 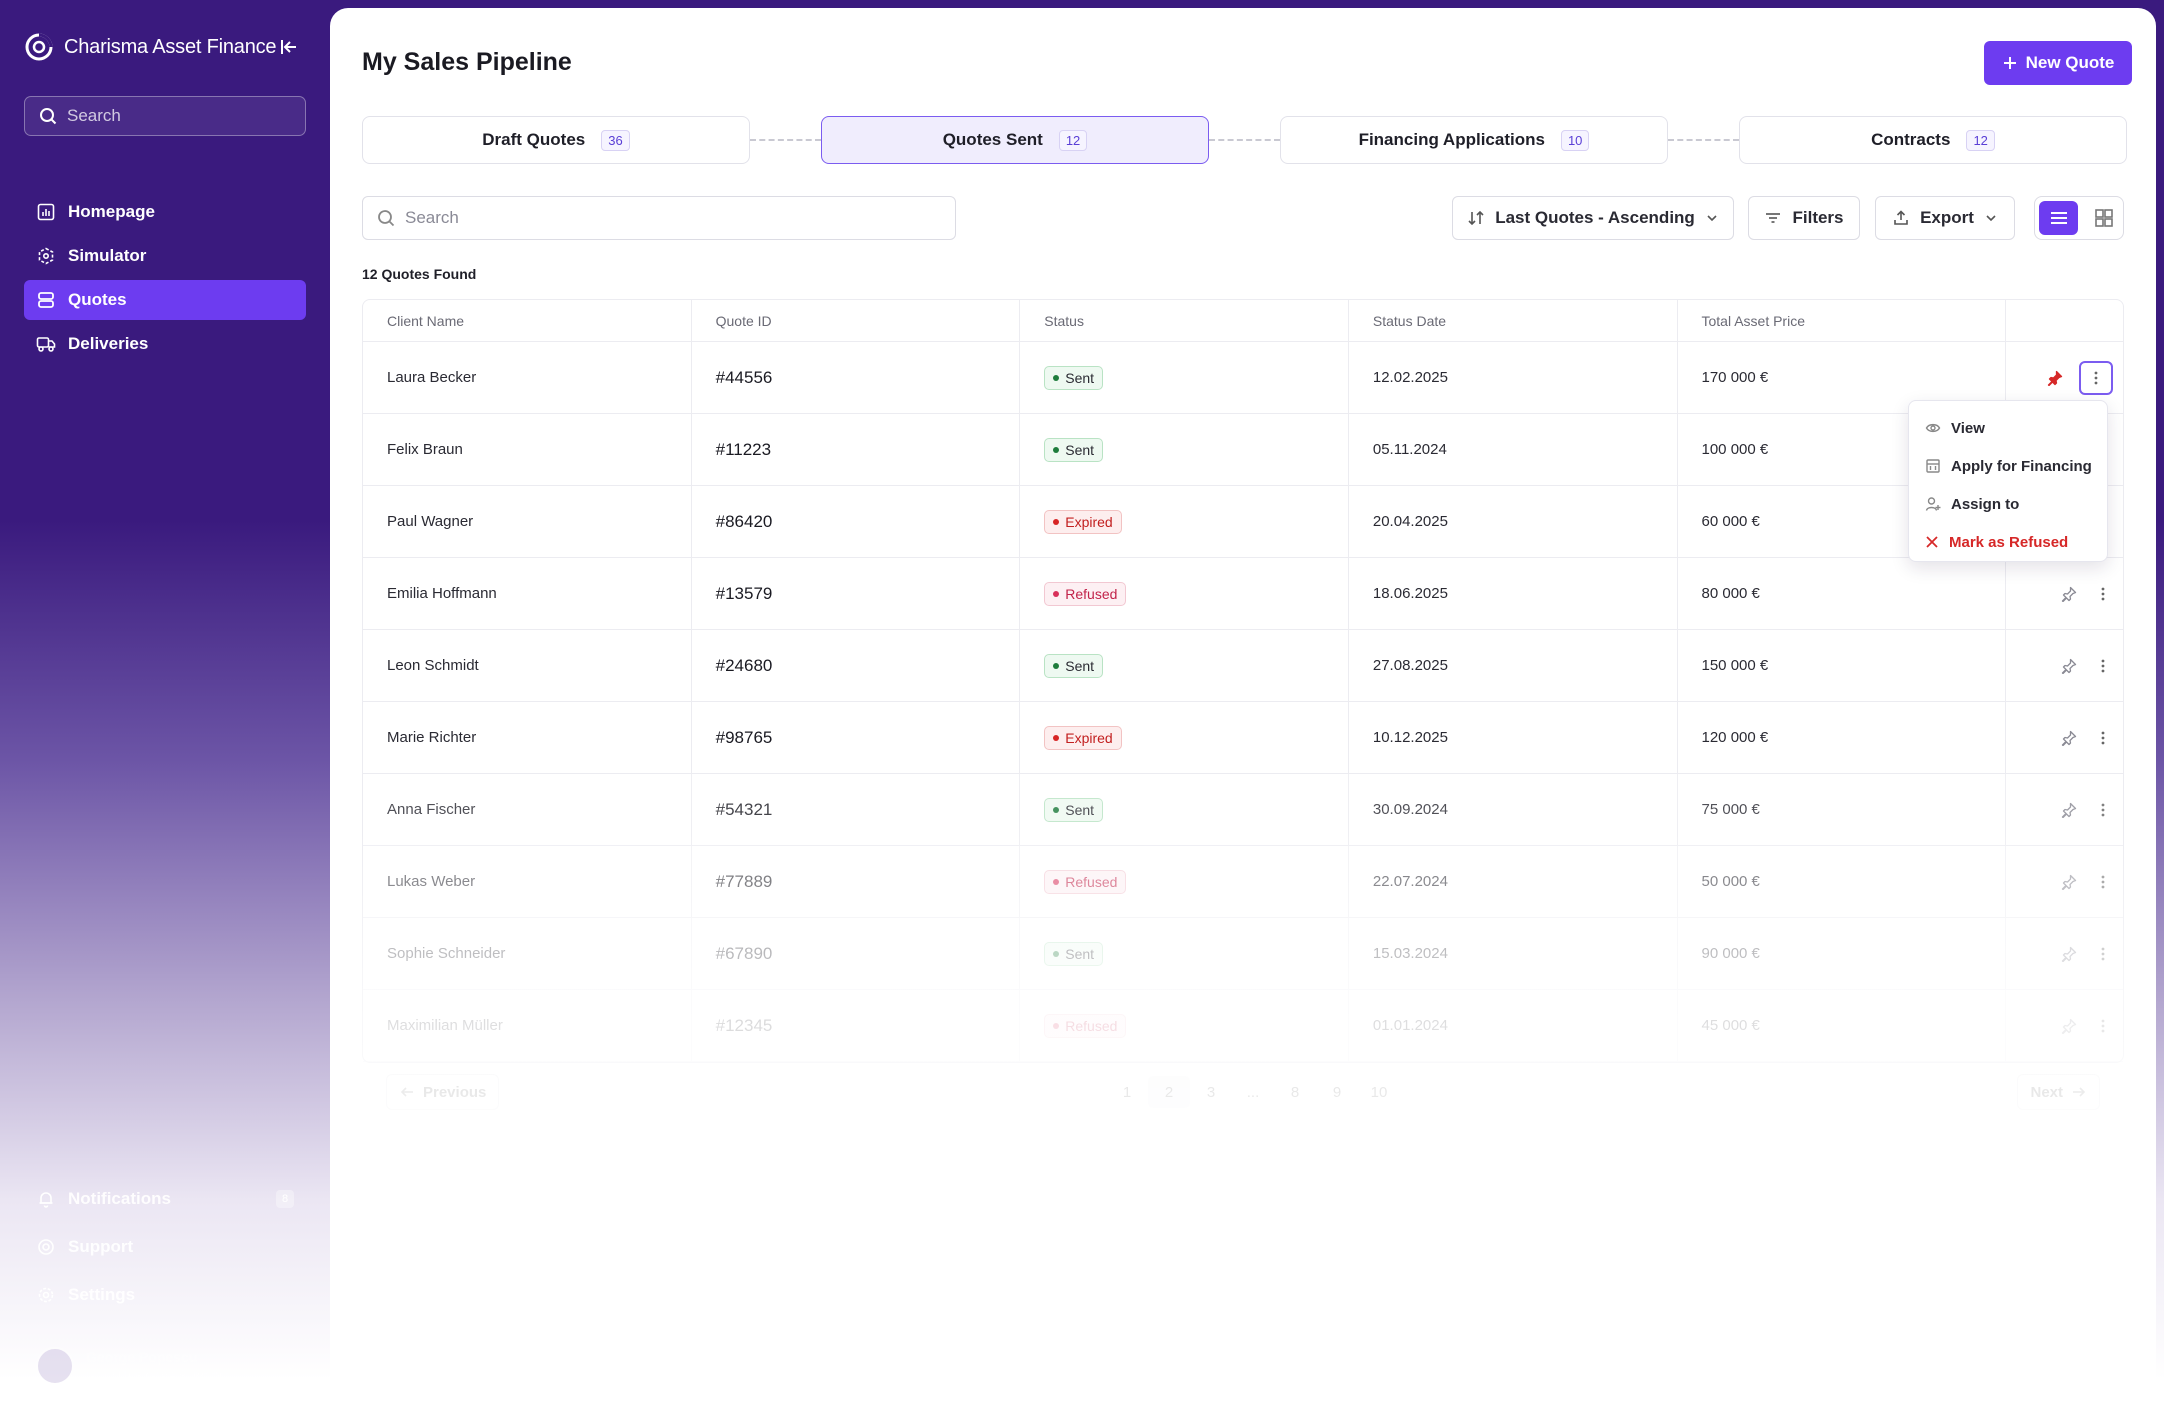 I want to click on page-number: 10, so click(x=1379, y=1092).